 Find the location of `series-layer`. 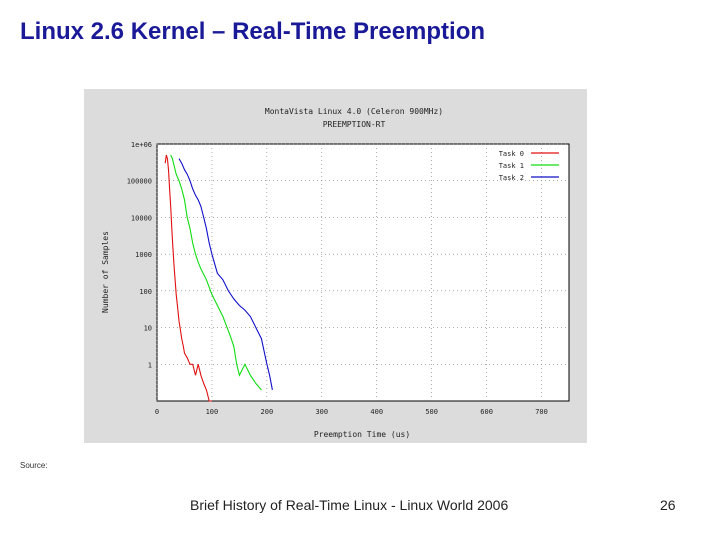

series-layer is located at coordinates (218, 278).